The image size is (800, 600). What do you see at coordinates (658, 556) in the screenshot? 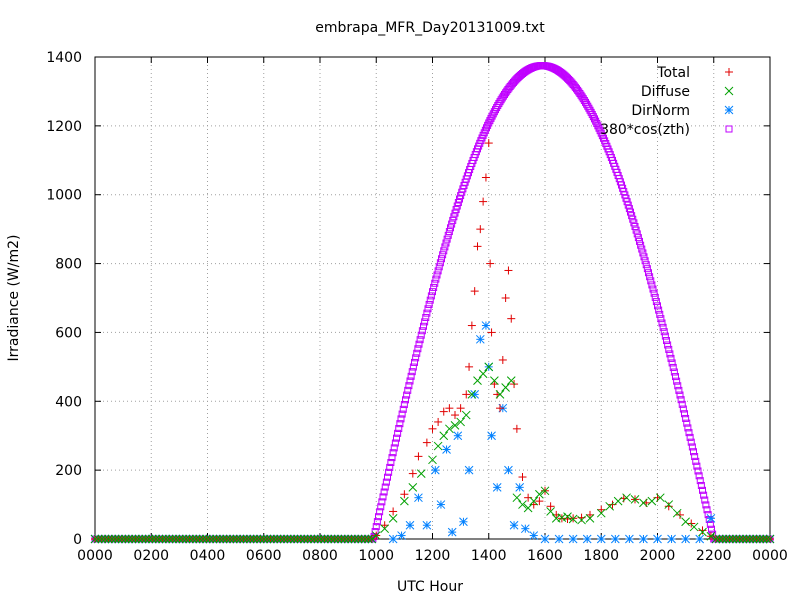
I see `x-tick-label: 2000` at bounding box center [658, 556].